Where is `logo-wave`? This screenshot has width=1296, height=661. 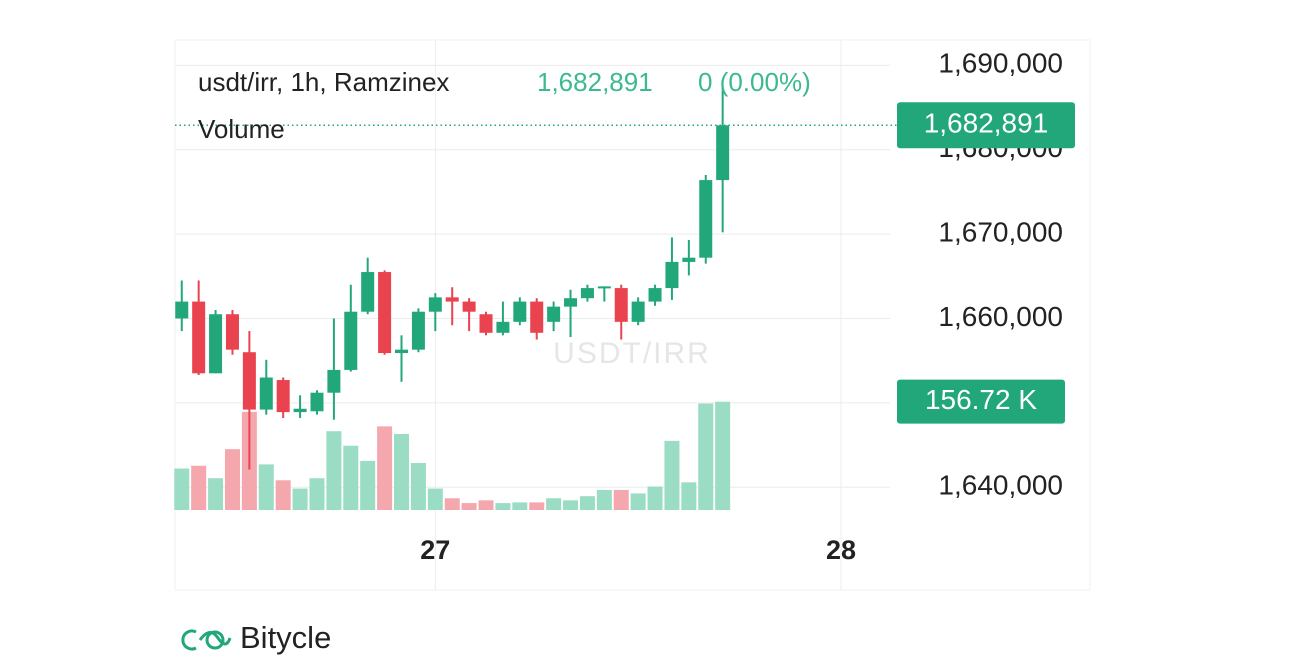 logo-wave is located at coordinates (215, 638).